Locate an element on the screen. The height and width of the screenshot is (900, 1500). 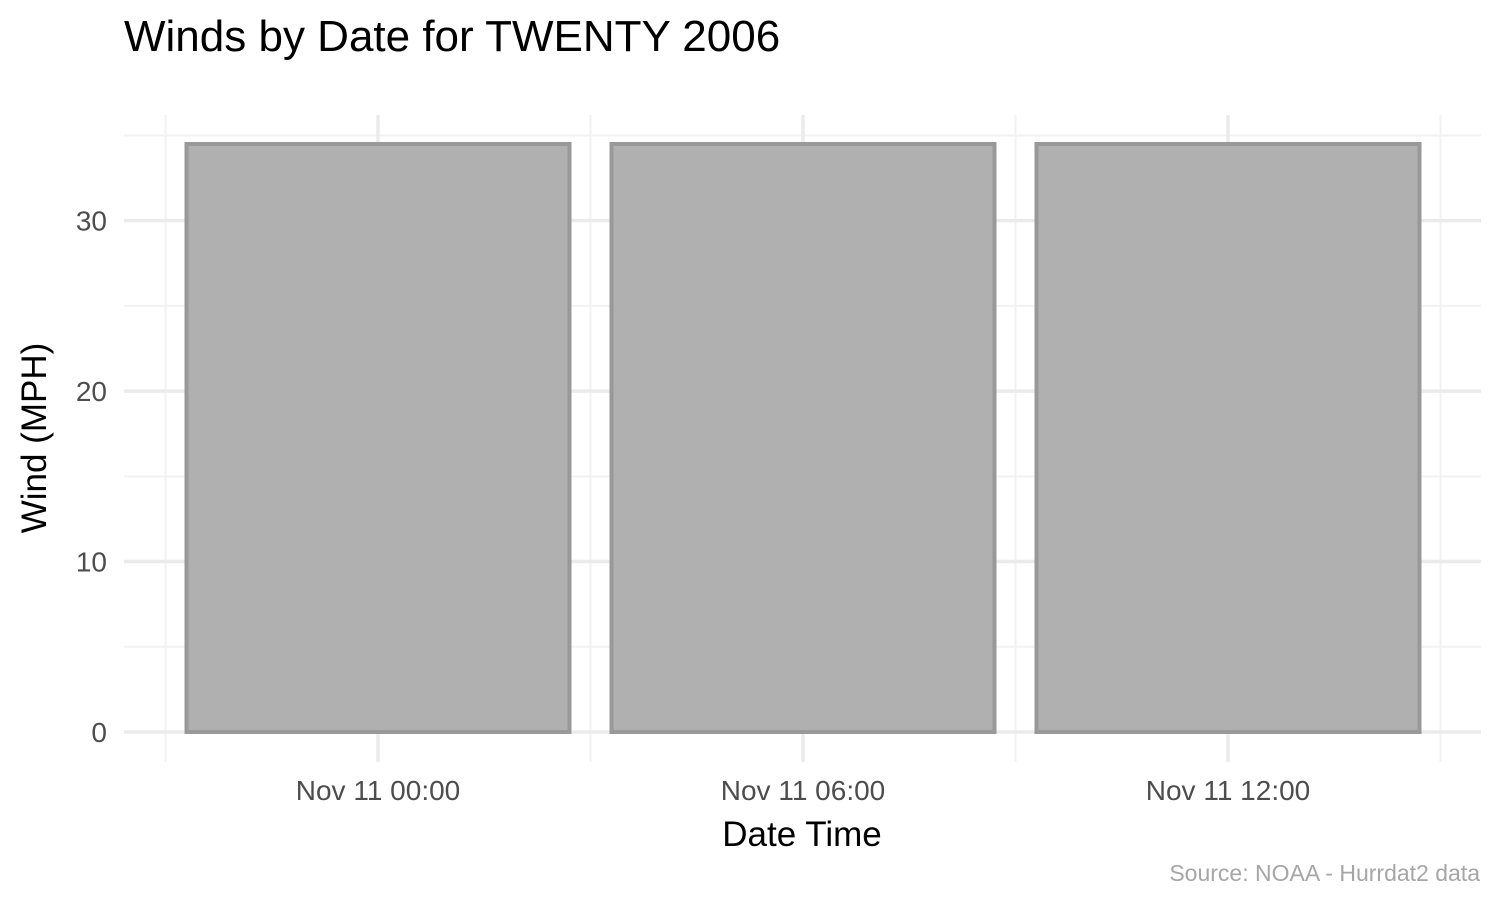
y-tick-label: 20 is located at coordinates (91, 391).